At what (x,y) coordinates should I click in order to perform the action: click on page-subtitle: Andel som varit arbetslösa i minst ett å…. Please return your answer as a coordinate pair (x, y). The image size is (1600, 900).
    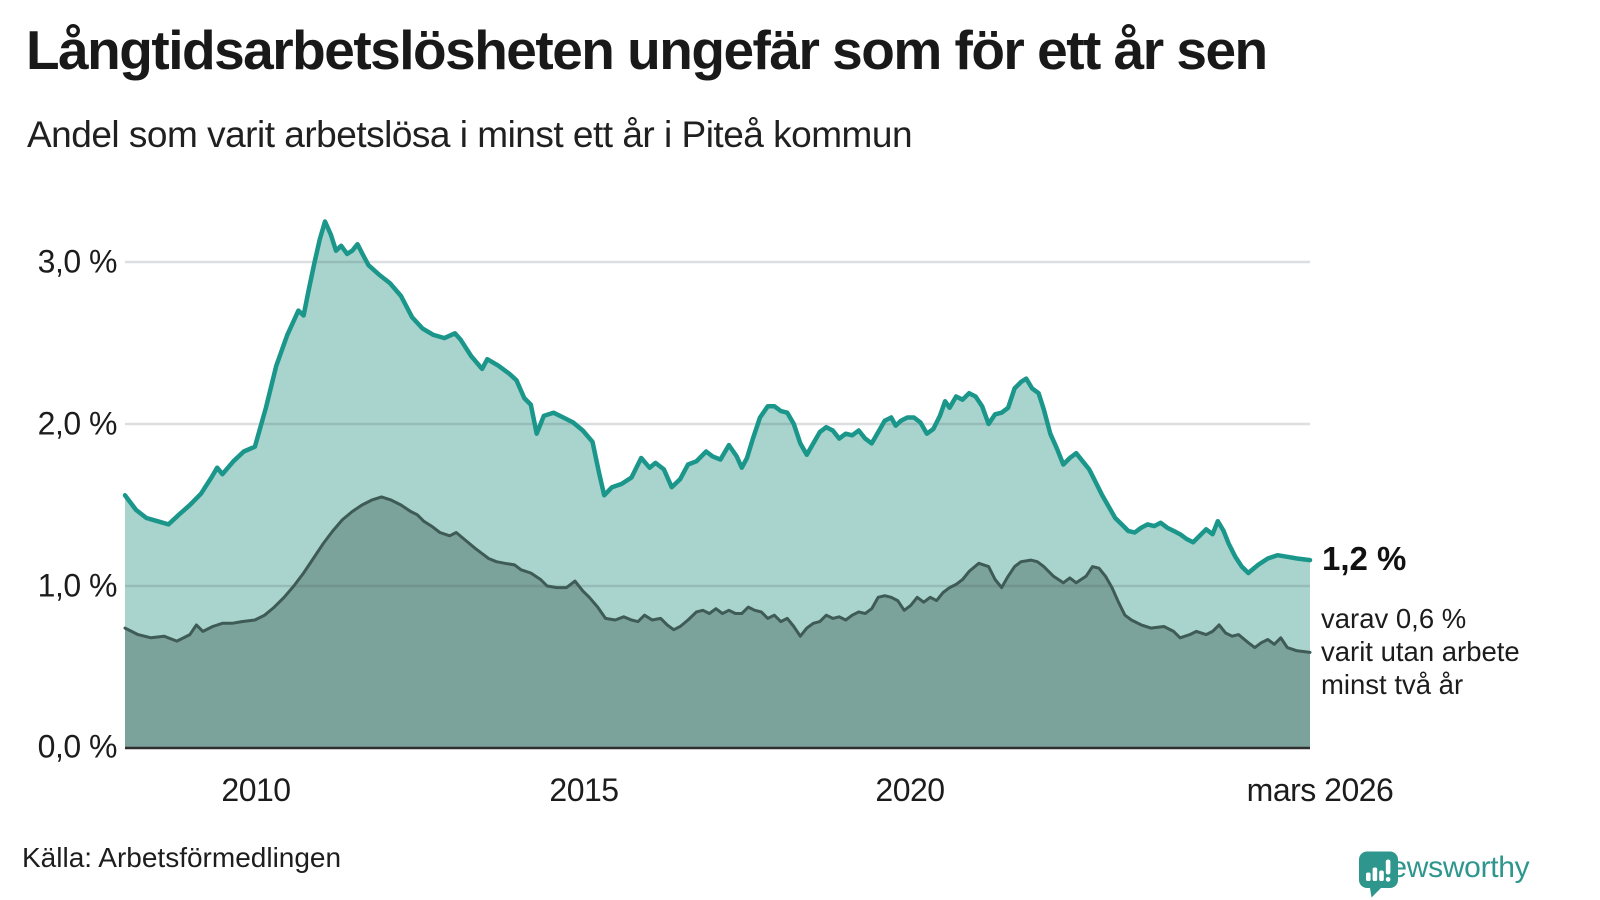
    Looking at the image, I should click on (470, 134).